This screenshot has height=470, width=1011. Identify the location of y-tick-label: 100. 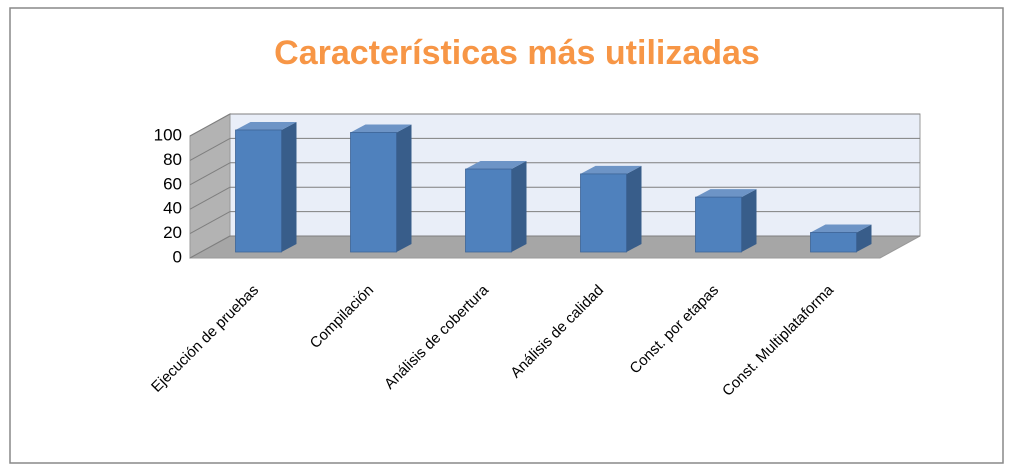
(168, 134).